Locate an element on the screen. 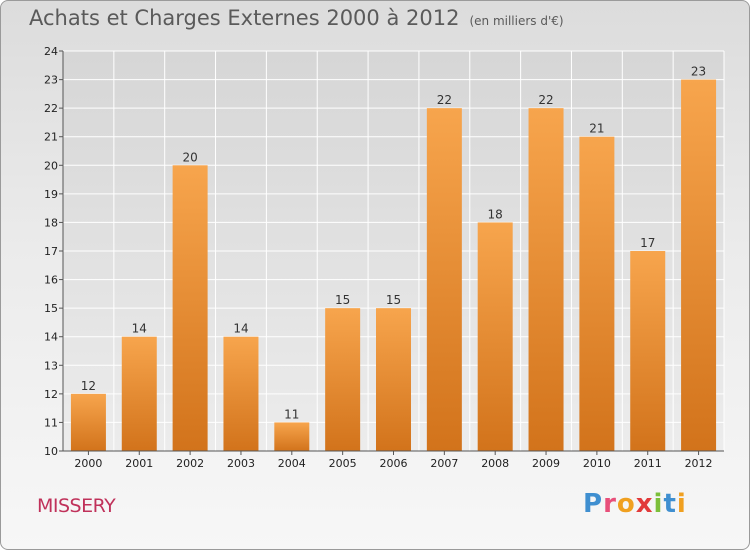 This screenshot has width=750, height=550. y-tick-label: 18 is located at coordinates (51, 222).